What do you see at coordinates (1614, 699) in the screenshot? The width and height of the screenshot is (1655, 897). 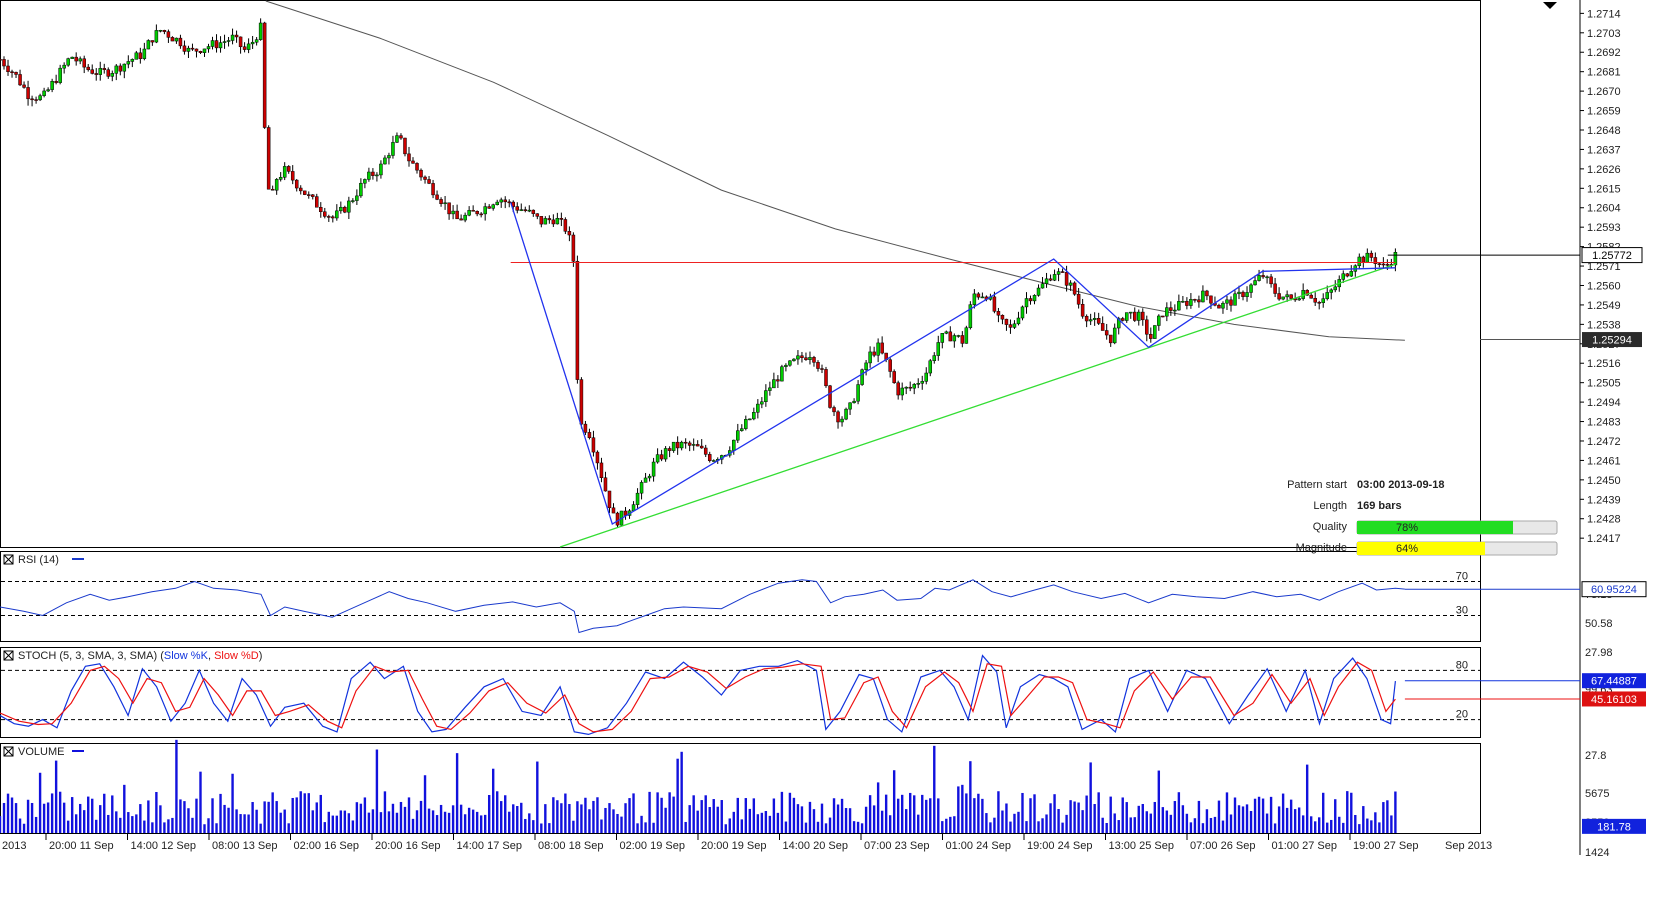 I see `stoch-d-tag: 45.16103` at bounding box center [1614, 699].